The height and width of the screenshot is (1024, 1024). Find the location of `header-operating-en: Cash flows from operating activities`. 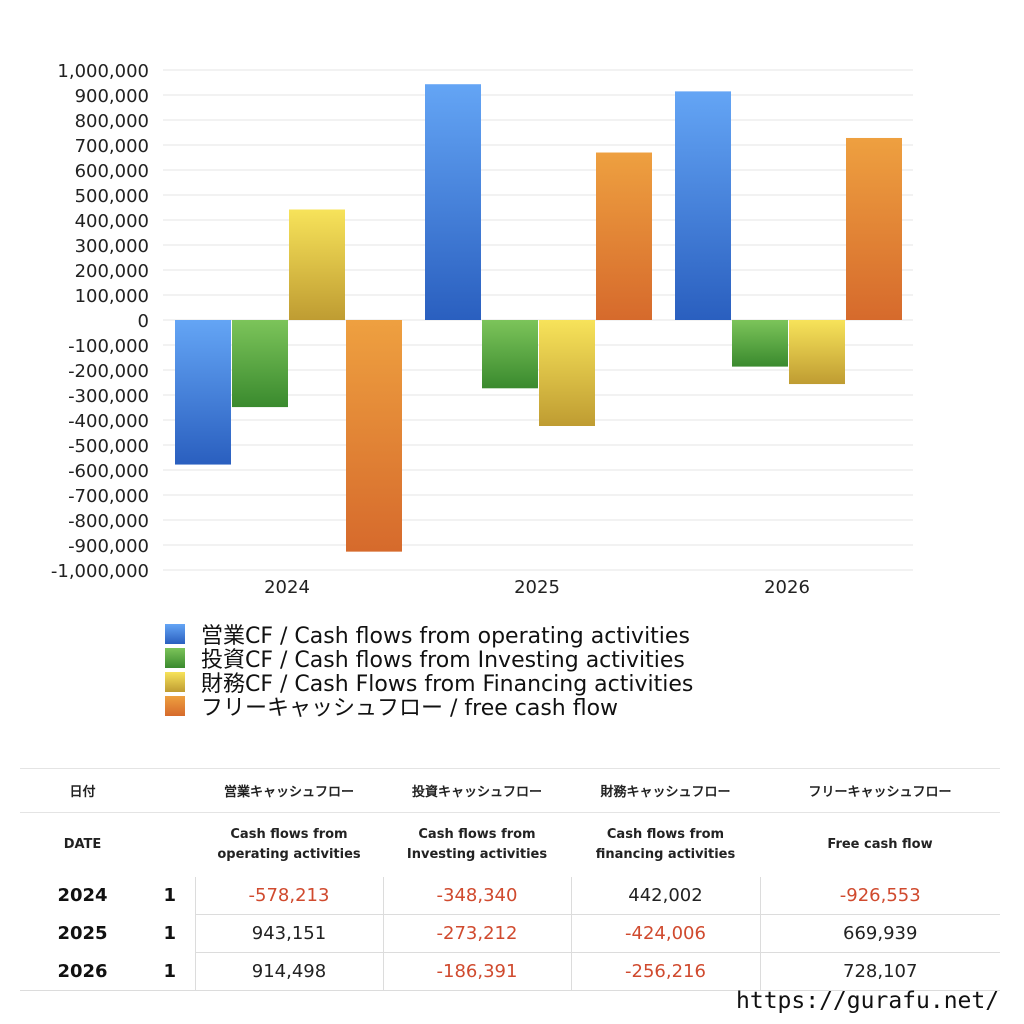

header-operating-en: Cash flows from operating activities is located at coordinates (289, 844).